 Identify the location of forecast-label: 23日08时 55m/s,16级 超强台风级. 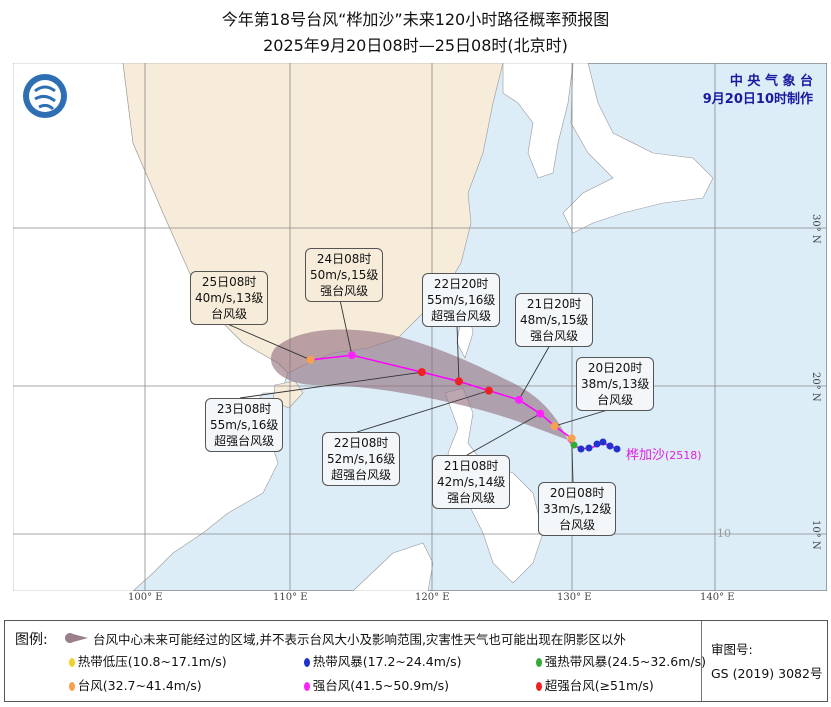
(244, 425).